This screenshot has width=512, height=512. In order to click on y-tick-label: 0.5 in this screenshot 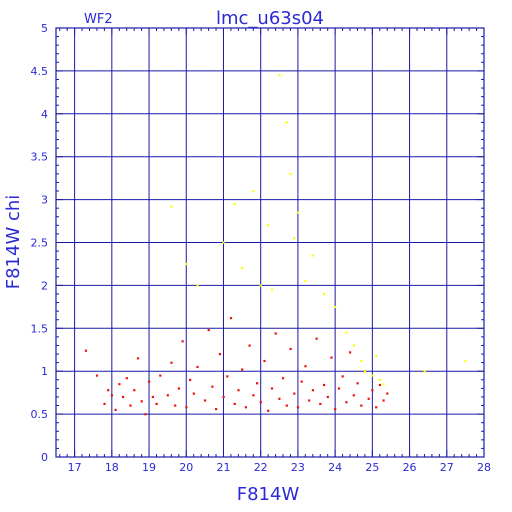, I will do `click(40, 414)`.